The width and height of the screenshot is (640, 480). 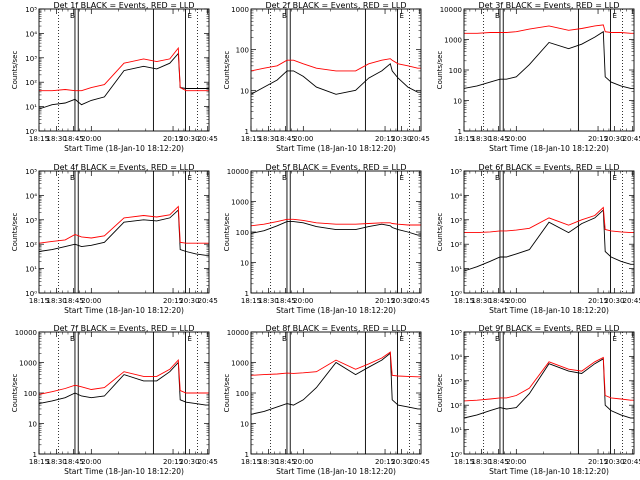 I want to click on x-tick-label: 20:30, so click(x=614, y=301).